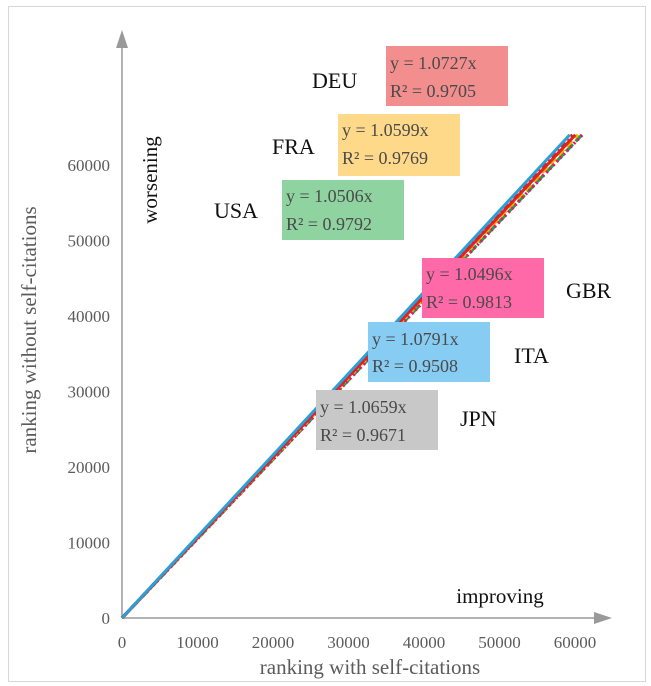 This screenshot has height=686, width=651. Describe the element at coordinates (273, 642) in the screenshot. I see `x-tick-label: 20000` at that location.